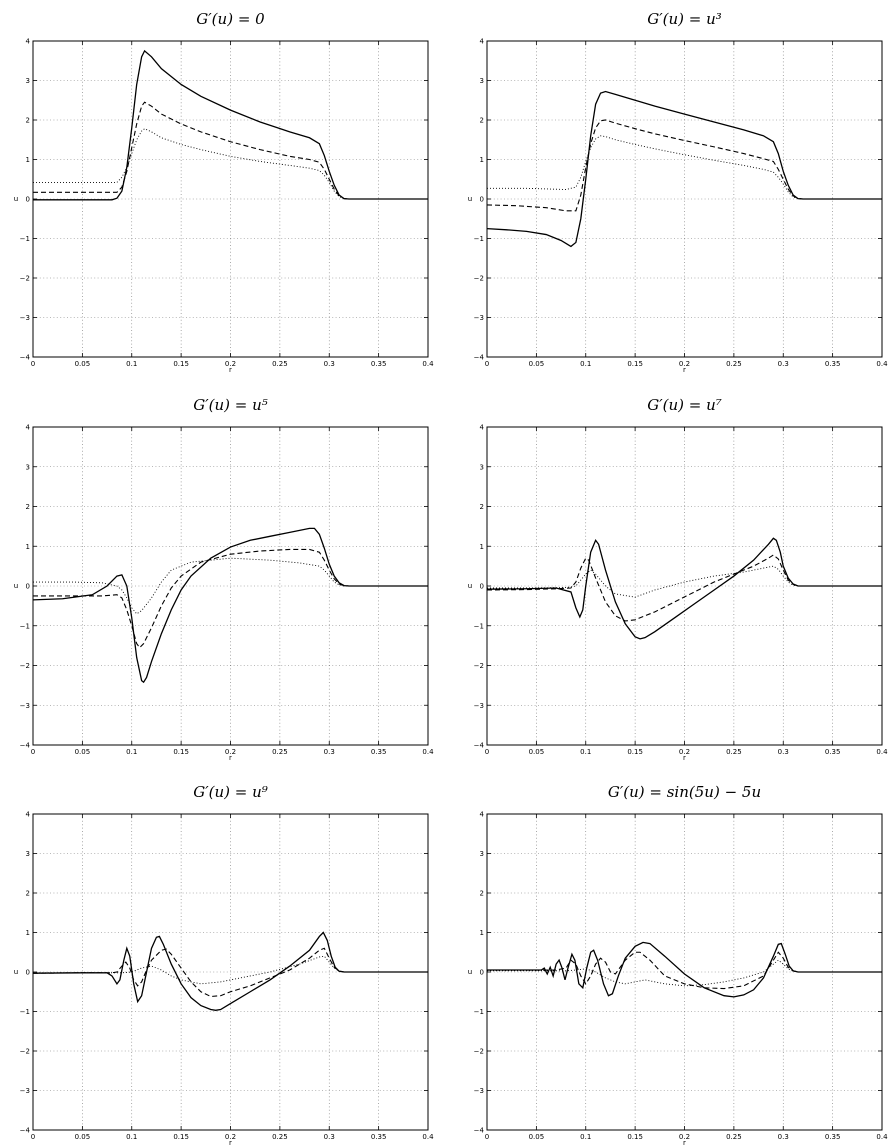  What do you see at coordinates (230, 792) in the screenshot?
I see `panel-title: G′(u) = u⁹` at bounding box center [230, 792].